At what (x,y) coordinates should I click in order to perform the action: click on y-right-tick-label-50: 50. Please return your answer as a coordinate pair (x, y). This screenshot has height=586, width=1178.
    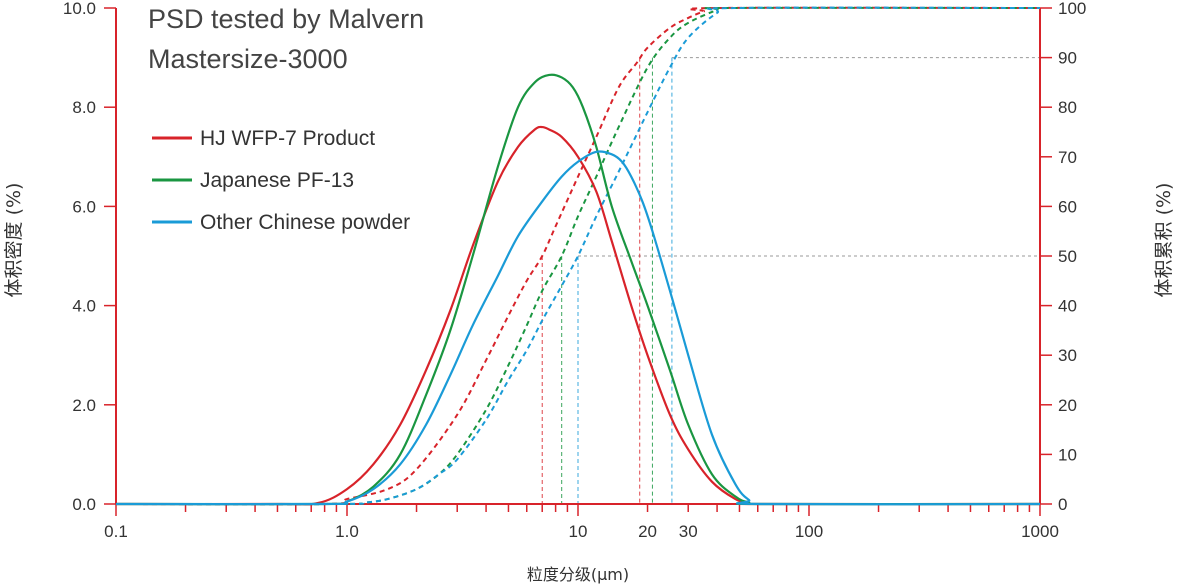
    Looking at the image, I should click on (1067, 256).